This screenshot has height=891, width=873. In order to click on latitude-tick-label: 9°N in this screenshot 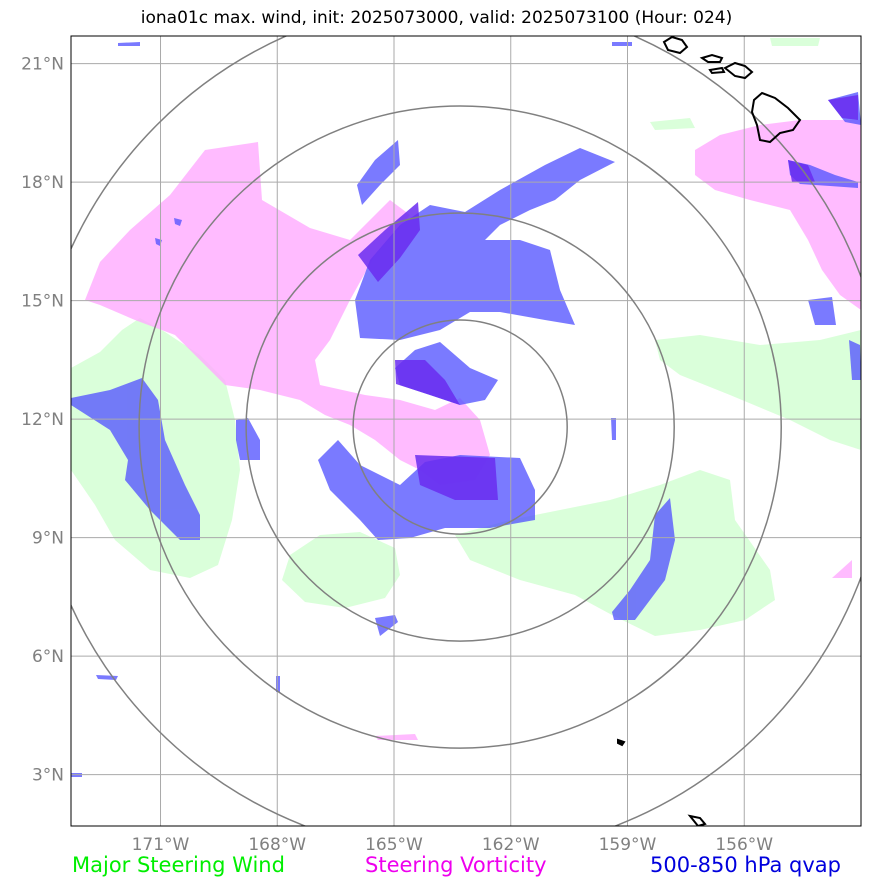, I will do `click(48, 539)`.